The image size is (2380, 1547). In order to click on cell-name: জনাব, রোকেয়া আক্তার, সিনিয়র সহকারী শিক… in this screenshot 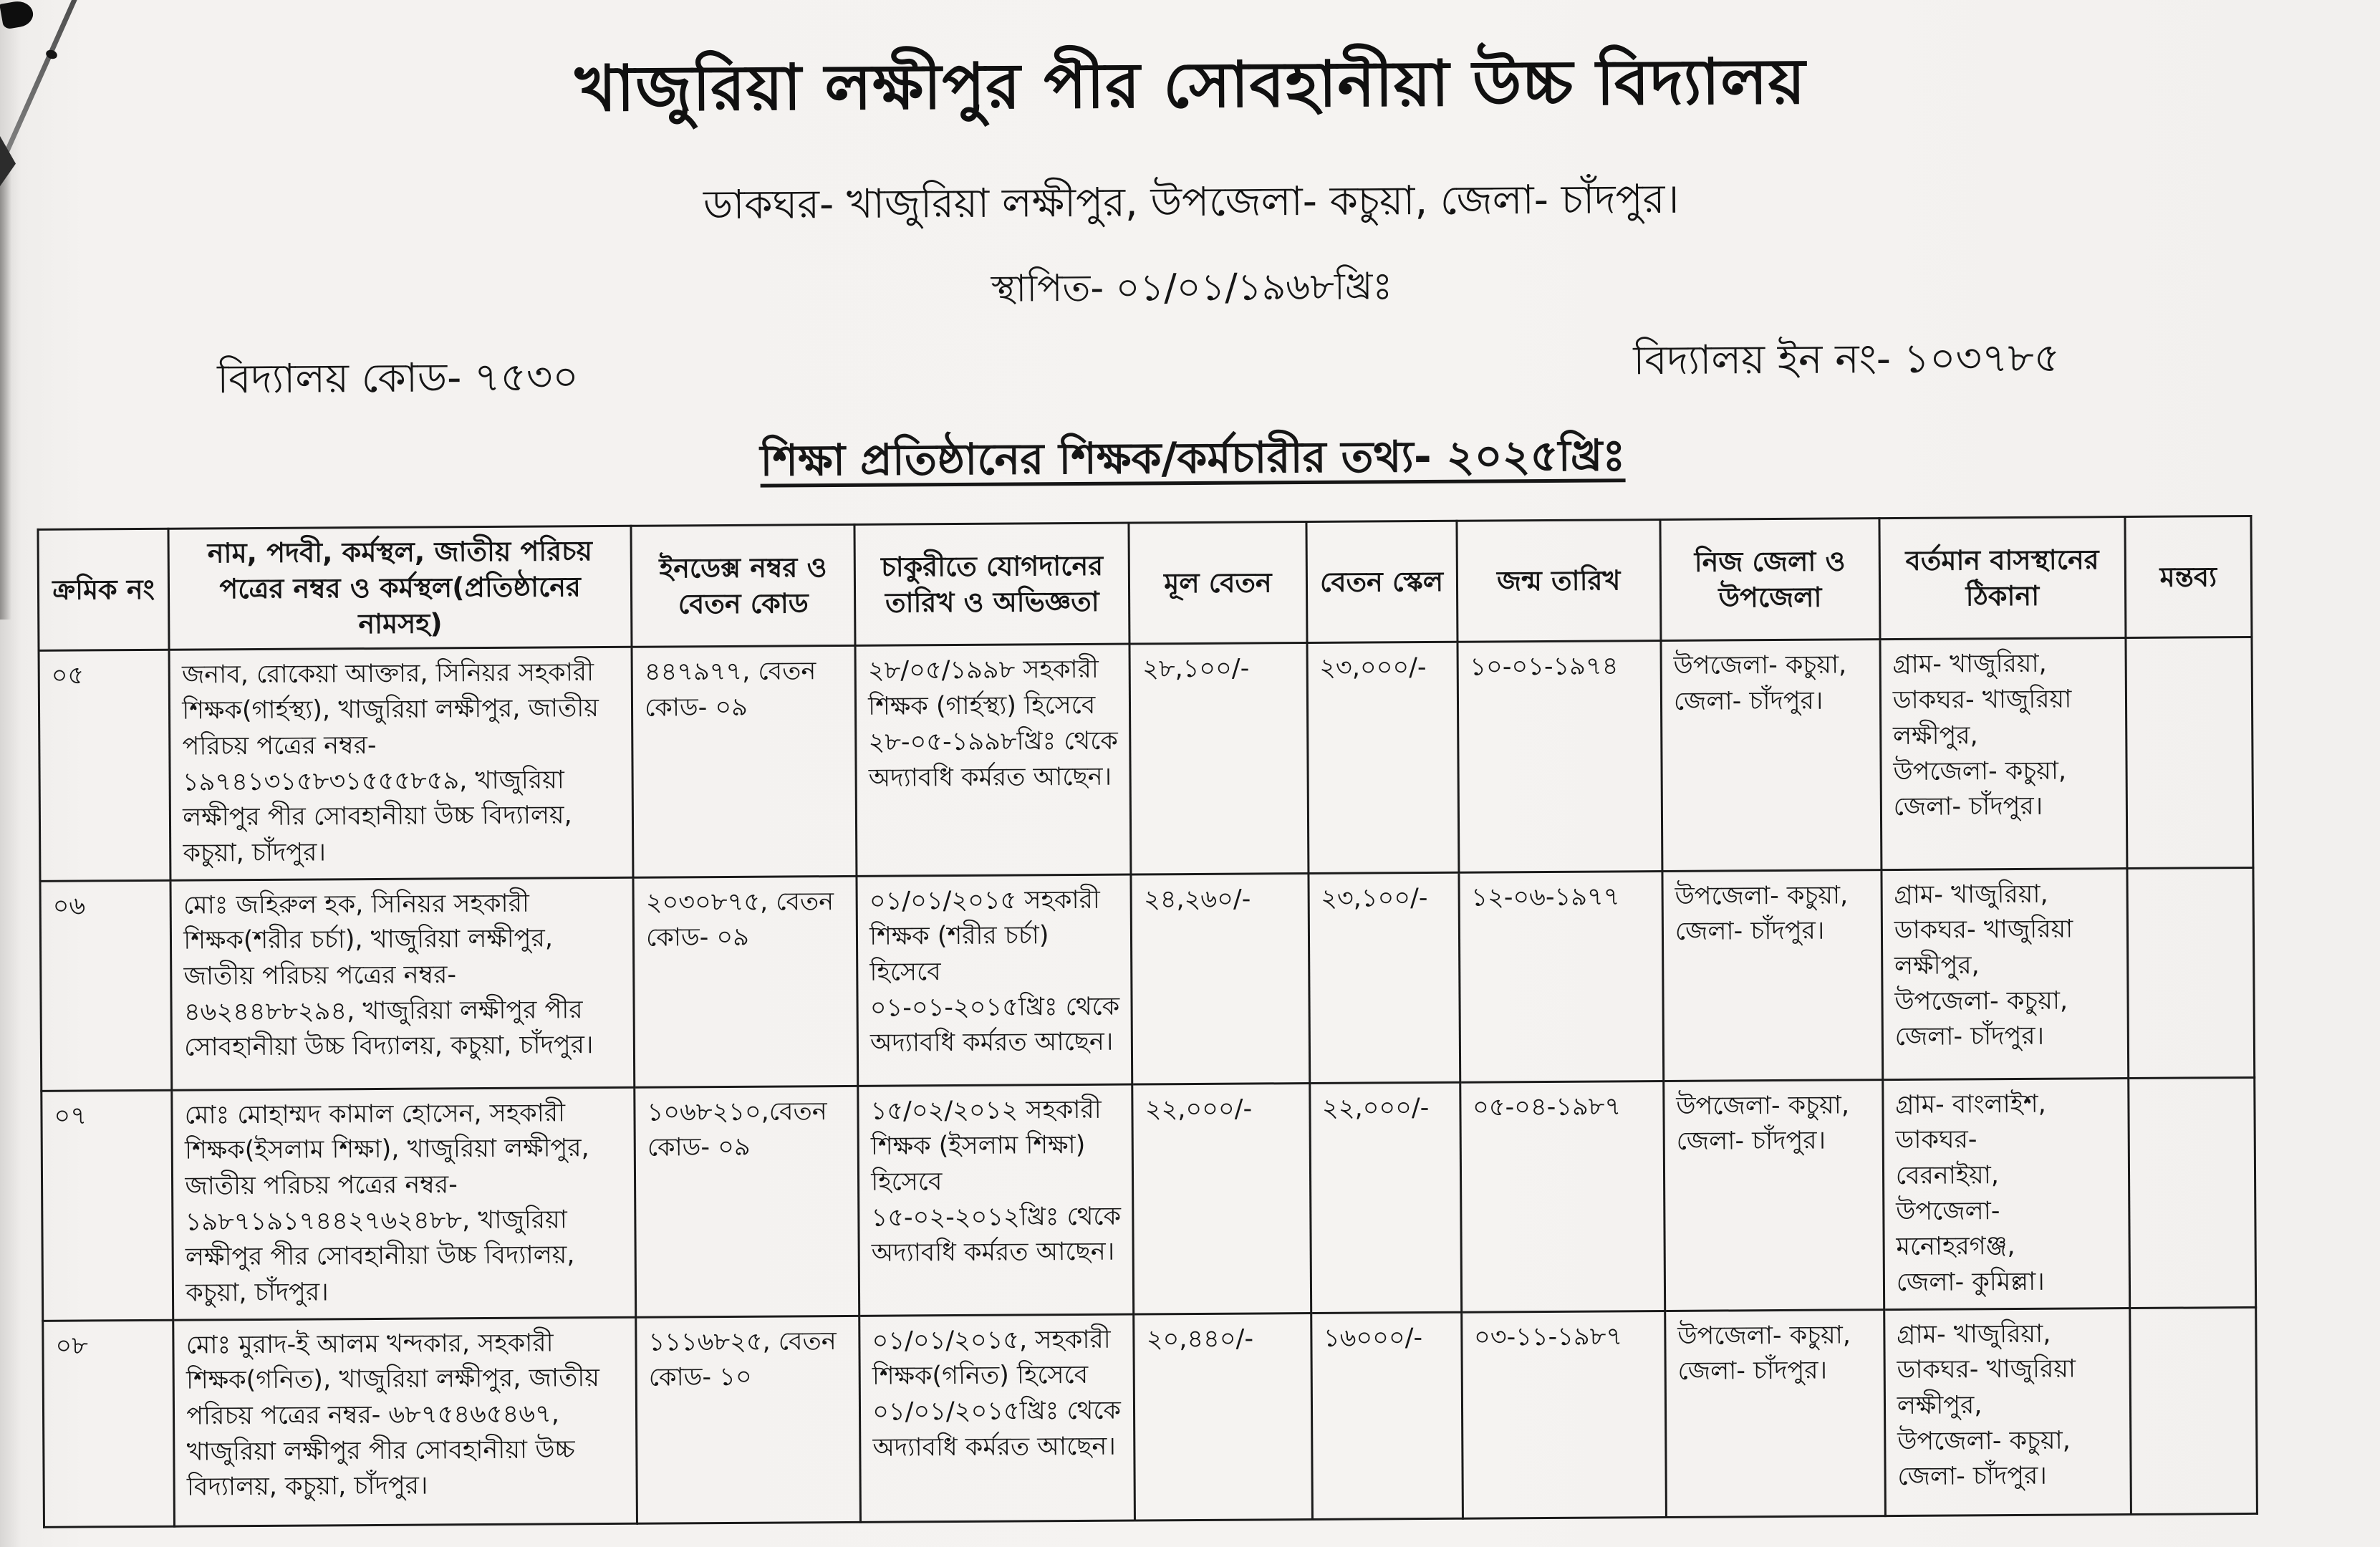, I will do `click(401, 763)`.